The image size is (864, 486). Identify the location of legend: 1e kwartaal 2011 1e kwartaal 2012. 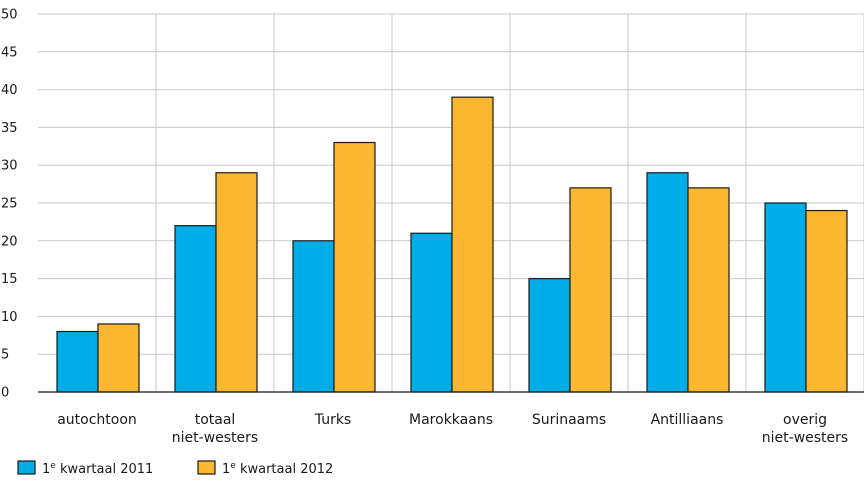
(175, 468).